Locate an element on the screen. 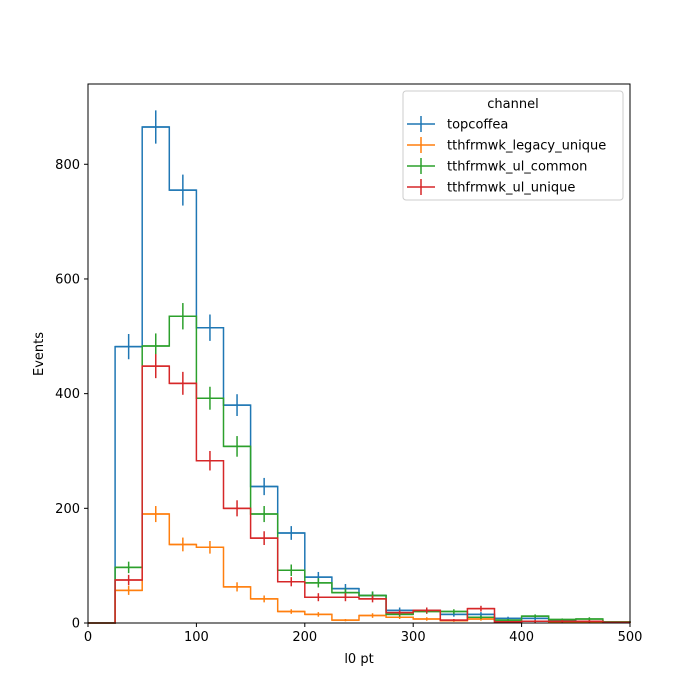 The width and height of the screenshot is (700, 700). legend-label: tthfrmwk_ul_unique is located at coordinates (511, 188).